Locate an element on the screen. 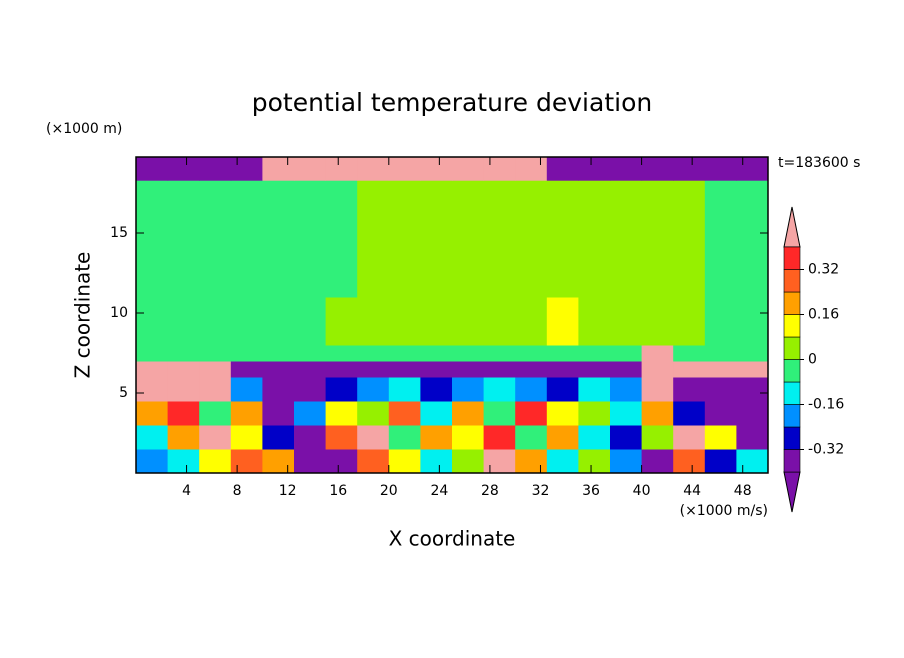  x-tick-label: 32 is located at coordinates (541, 491).